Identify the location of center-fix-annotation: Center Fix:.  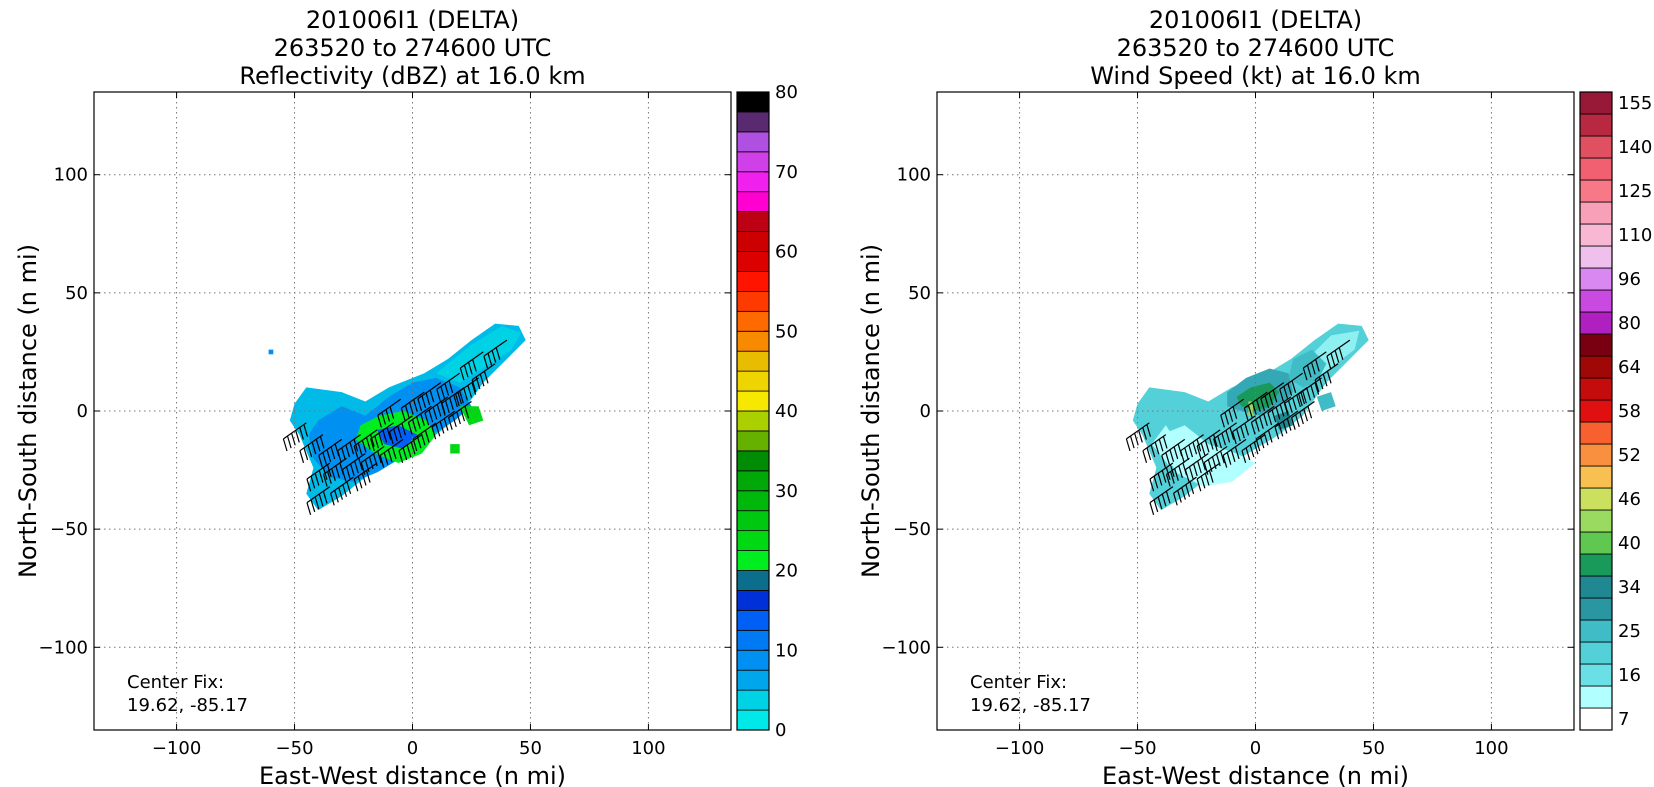
(1018, 682).